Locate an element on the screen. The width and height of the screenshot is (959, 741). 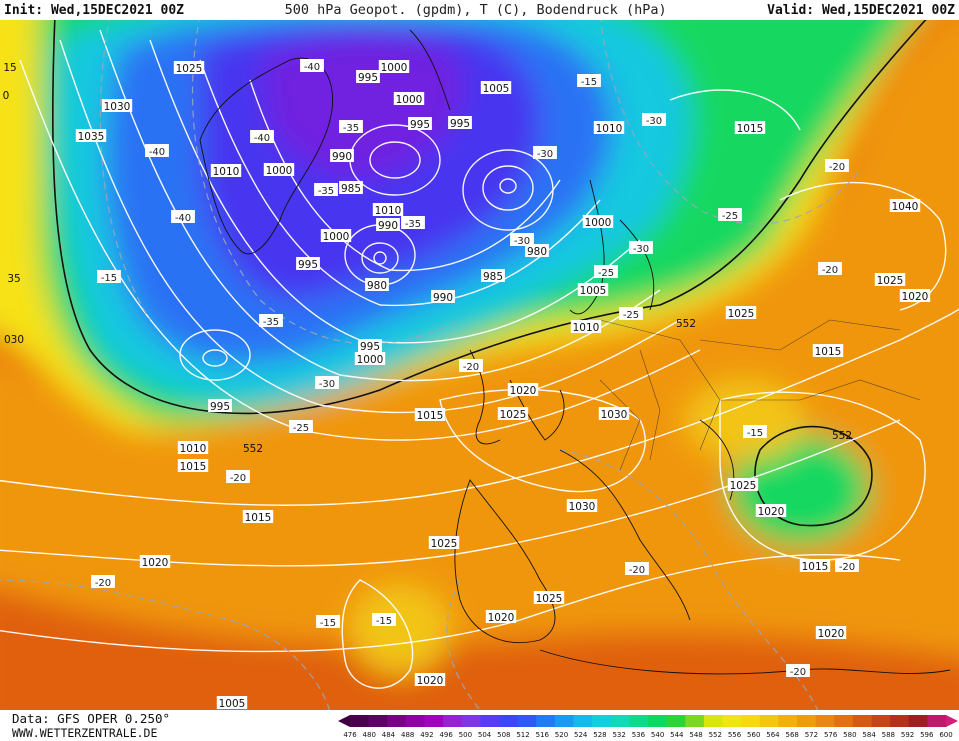
legend-value: 488 is located at coordinates (407, 735).